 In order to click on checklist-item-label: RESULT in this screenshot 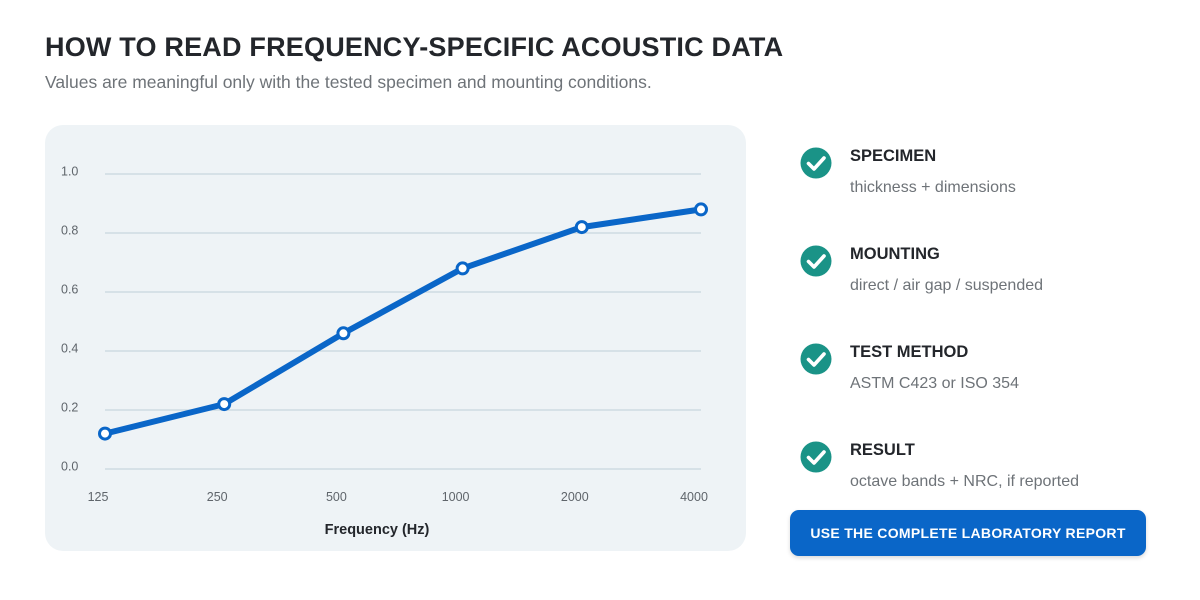, I will do `click(882, 450)`.